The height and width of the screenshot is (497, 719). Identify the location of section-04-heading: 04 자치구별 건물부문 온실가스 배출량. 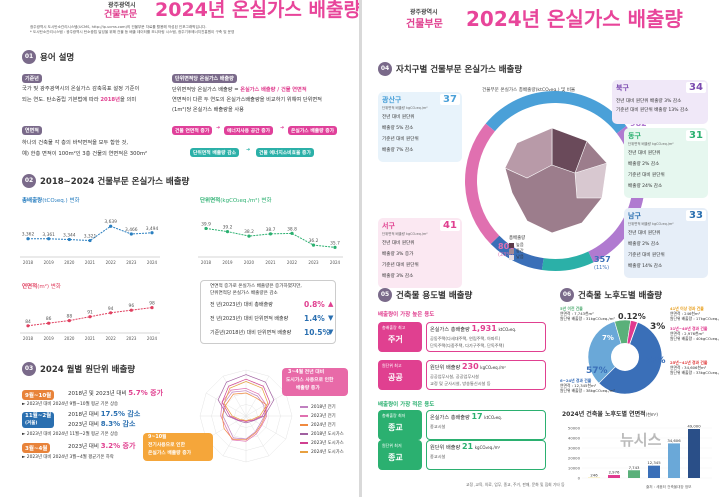
(450, 69).